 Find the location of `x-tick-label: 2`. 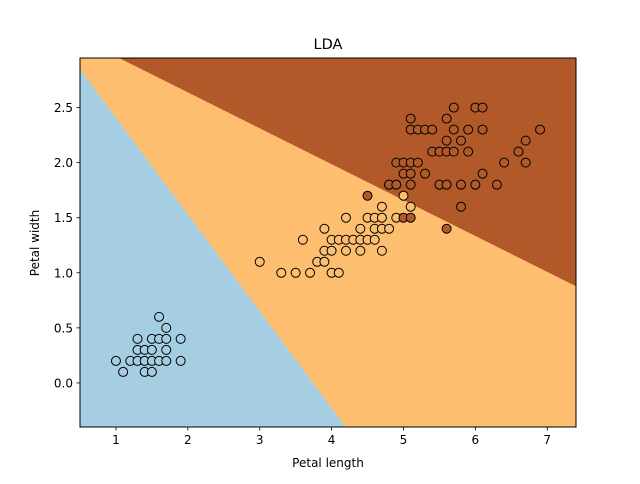

x-tick-label: 2 is located at coordinates (188, 440).